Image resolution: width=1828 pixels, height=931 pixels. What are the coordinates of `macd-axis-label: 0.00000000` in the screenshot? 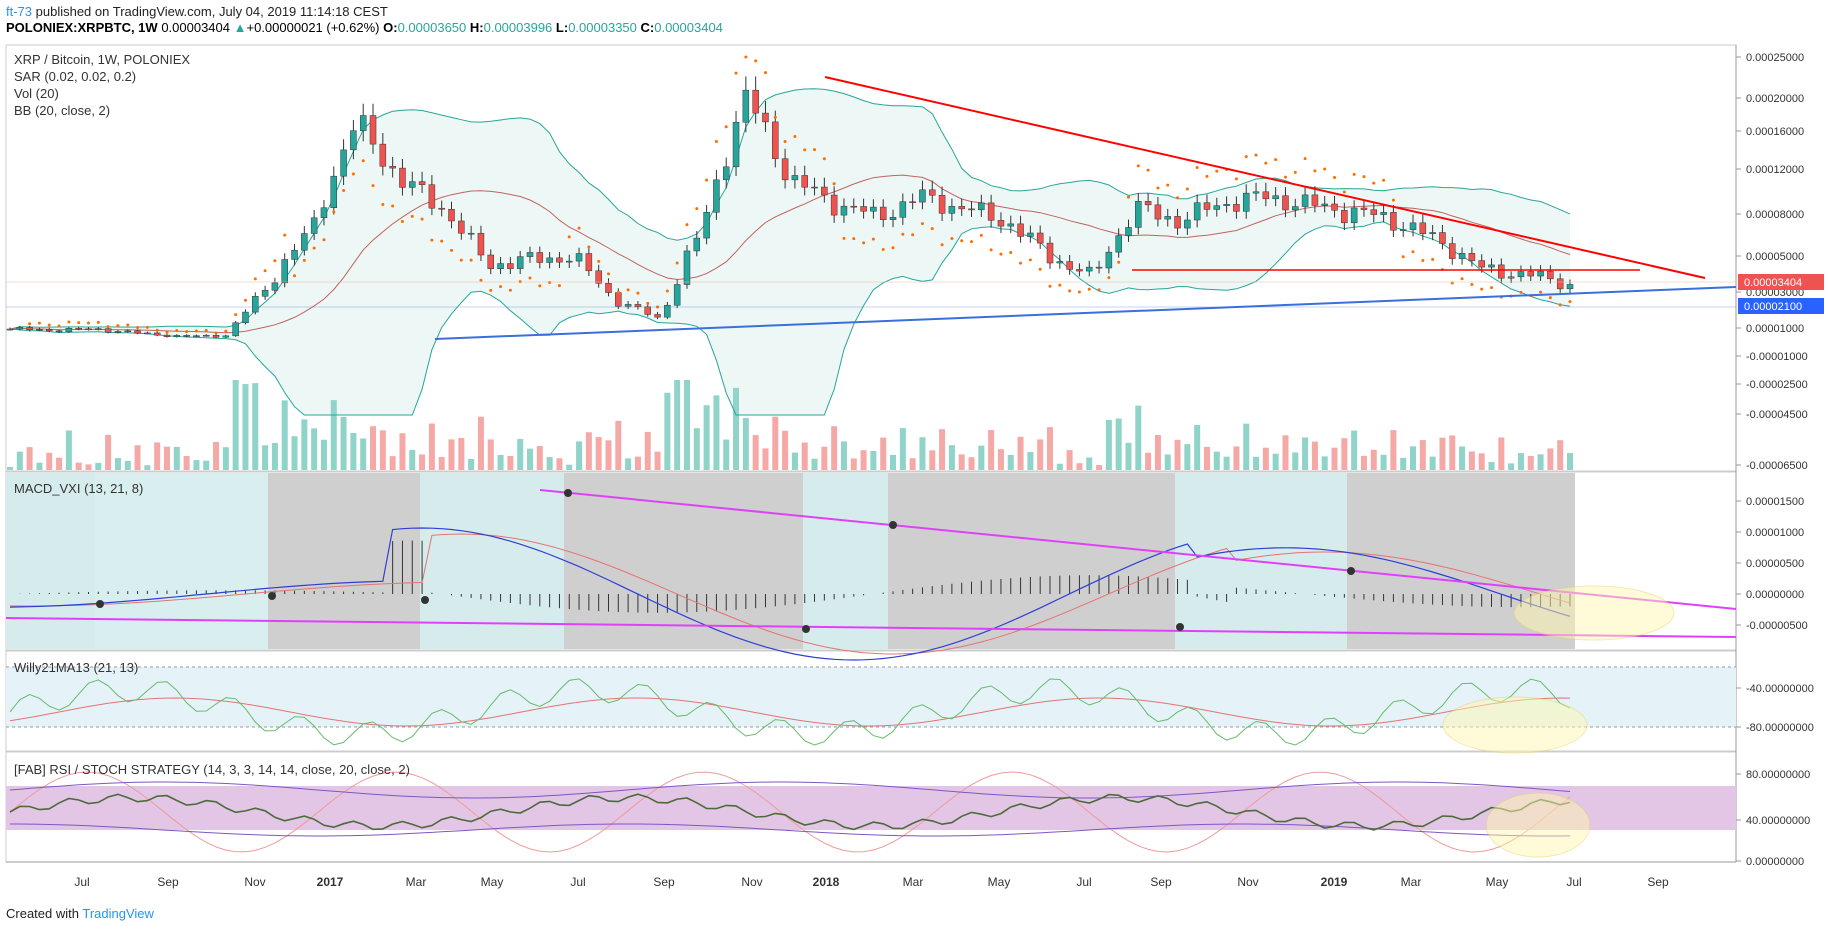 It's located at (1775, 595).